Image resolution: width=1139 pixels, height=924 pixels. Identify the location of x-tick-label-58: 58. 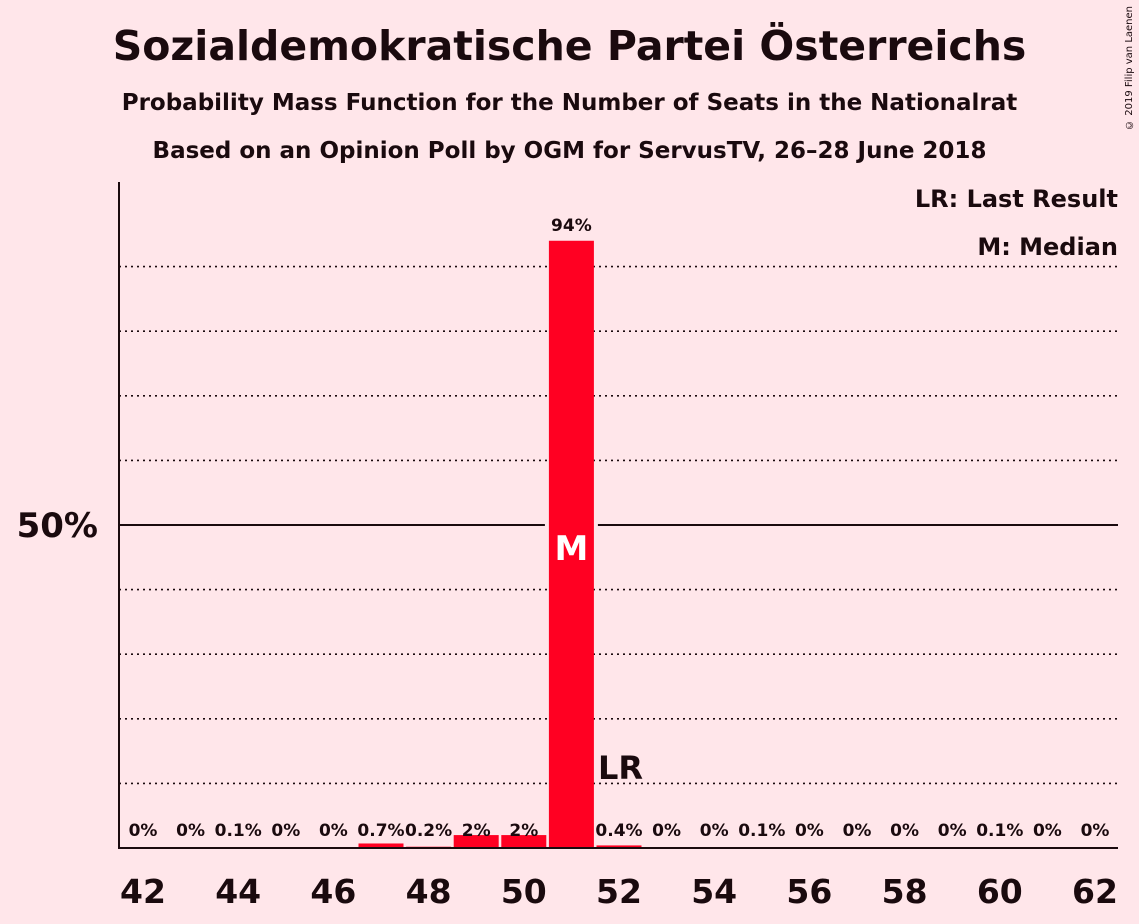
(905, 891).